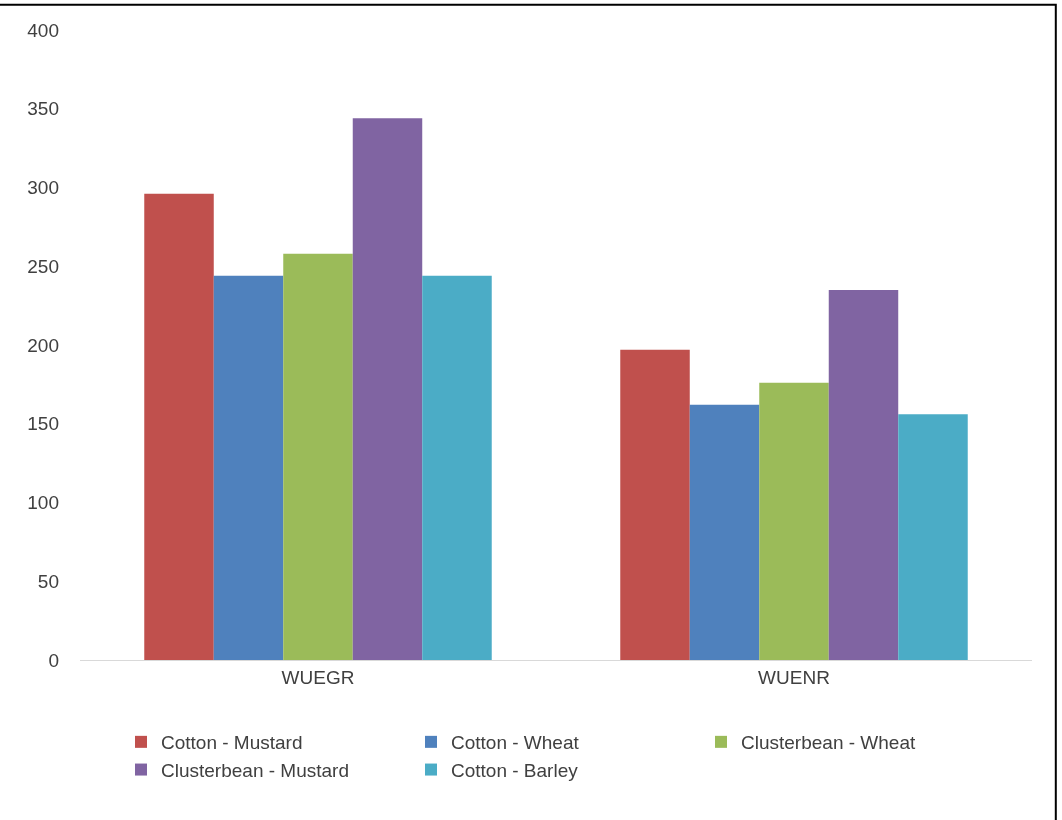  What do you see at coordinates (43, 109) in the screenshot?
I see `y-tick-label: 350` at bounding box center [43, 109].